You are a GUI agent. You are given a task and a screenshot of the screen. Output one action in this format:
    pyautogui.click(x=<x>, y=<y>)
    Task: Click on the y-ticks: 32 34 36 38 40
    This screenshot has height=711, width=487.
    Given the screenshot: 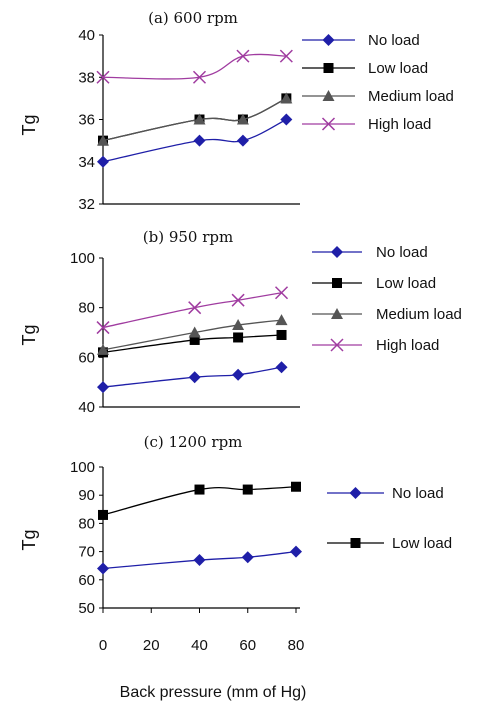 What is the action you would take?
    pyautogui.click(x=90, y=120)
    